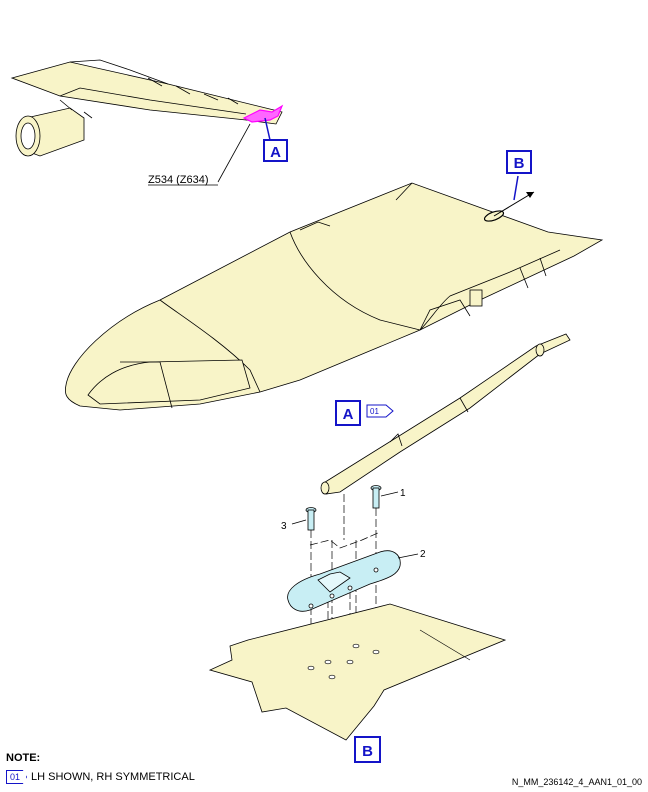  I want to click on panel-joint-line, so click(445, 645).